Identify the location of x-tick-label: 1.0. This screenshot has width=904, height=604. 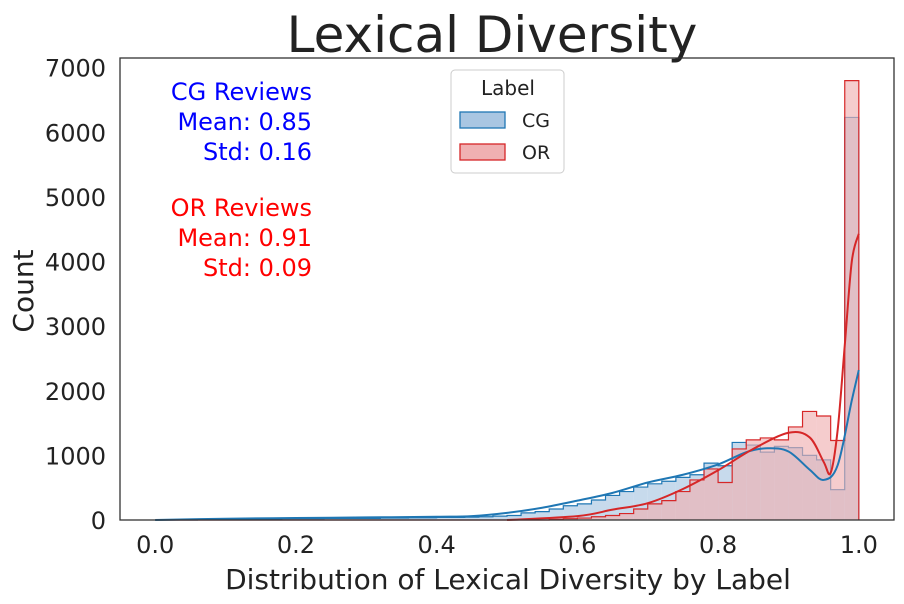
(859, 545).